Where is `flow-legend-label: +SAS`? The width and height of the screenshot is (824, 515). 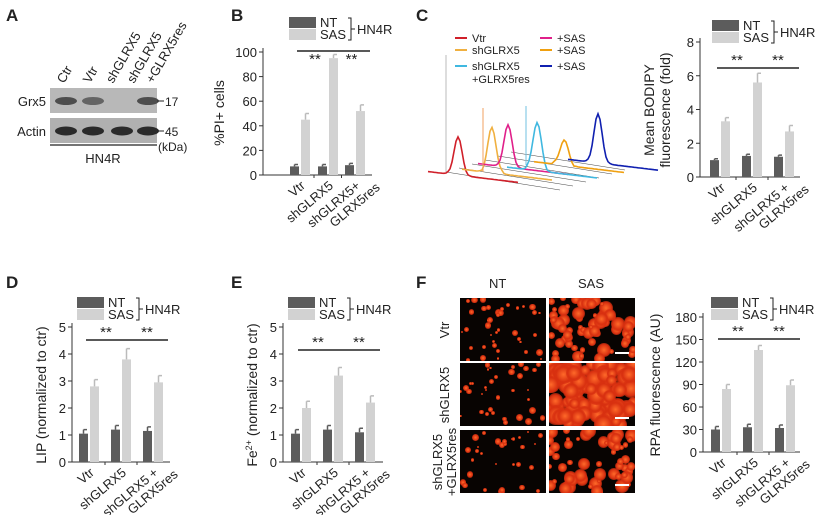
flow-legend-label: +SAS is located at coordinates (571, 51).